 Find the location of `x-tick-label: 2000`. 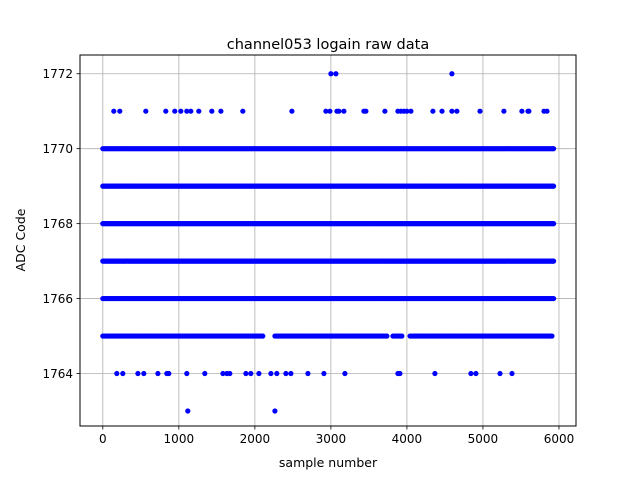

x-tick-label: 2000 is located at coordinates (255, 439).